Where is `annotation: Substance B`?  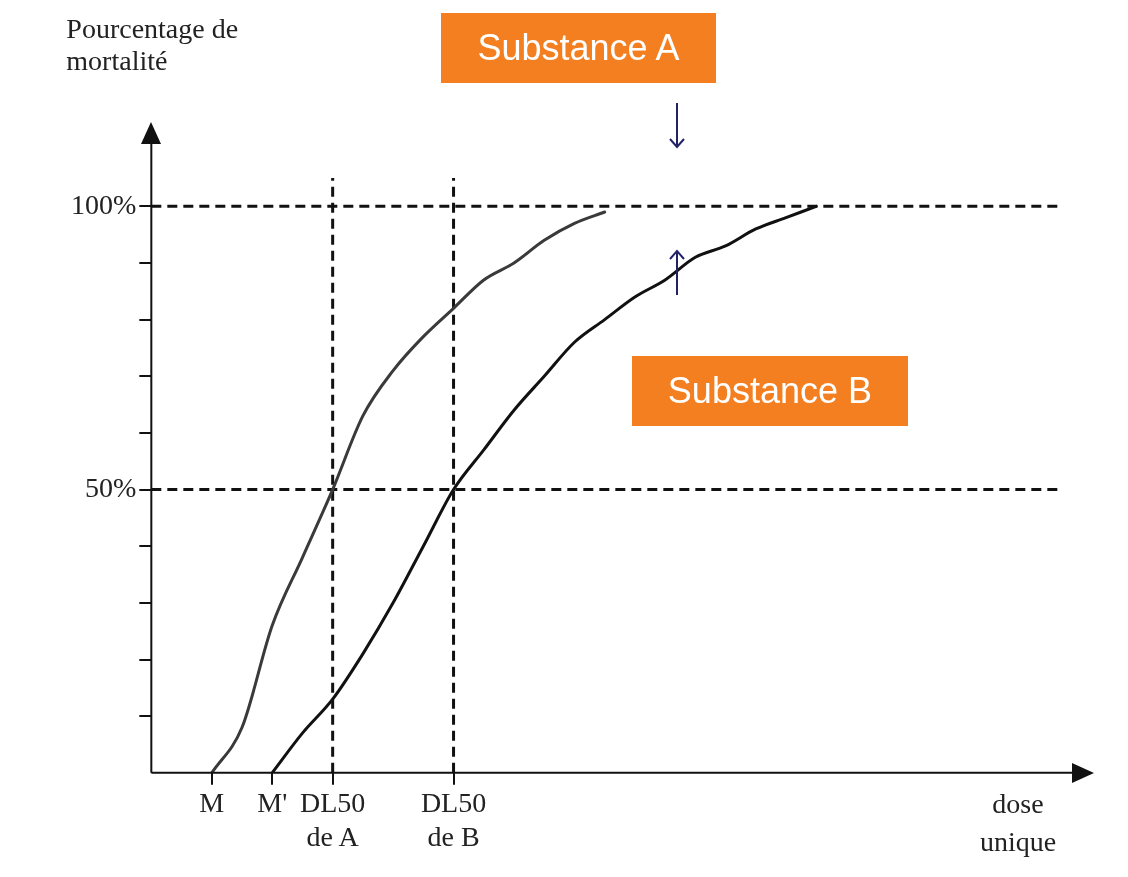
annotation: Substance B is located at coordinates (769, 391).